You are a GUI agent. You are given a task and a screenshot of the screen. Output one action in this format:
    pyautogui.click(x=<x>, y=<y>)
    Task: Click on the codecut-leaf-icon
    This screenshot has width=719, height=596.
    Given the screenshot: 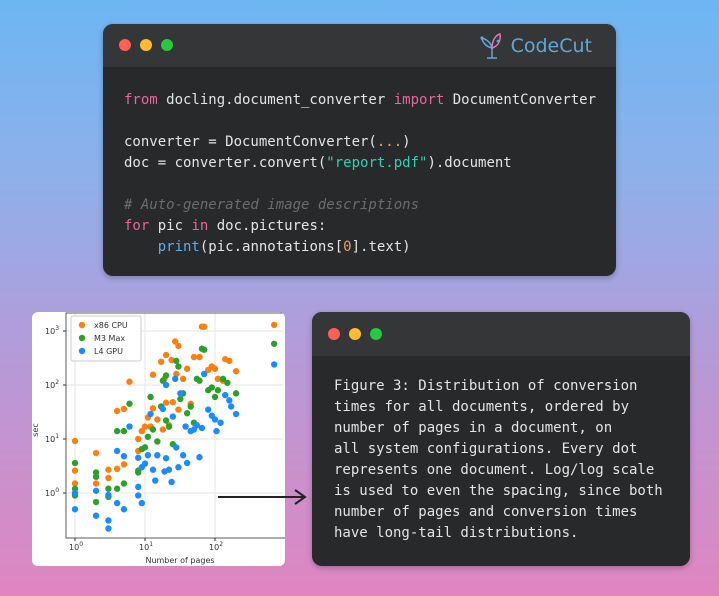 What is the action you would take?
    pyautogui.click(x=490, y=46)
    